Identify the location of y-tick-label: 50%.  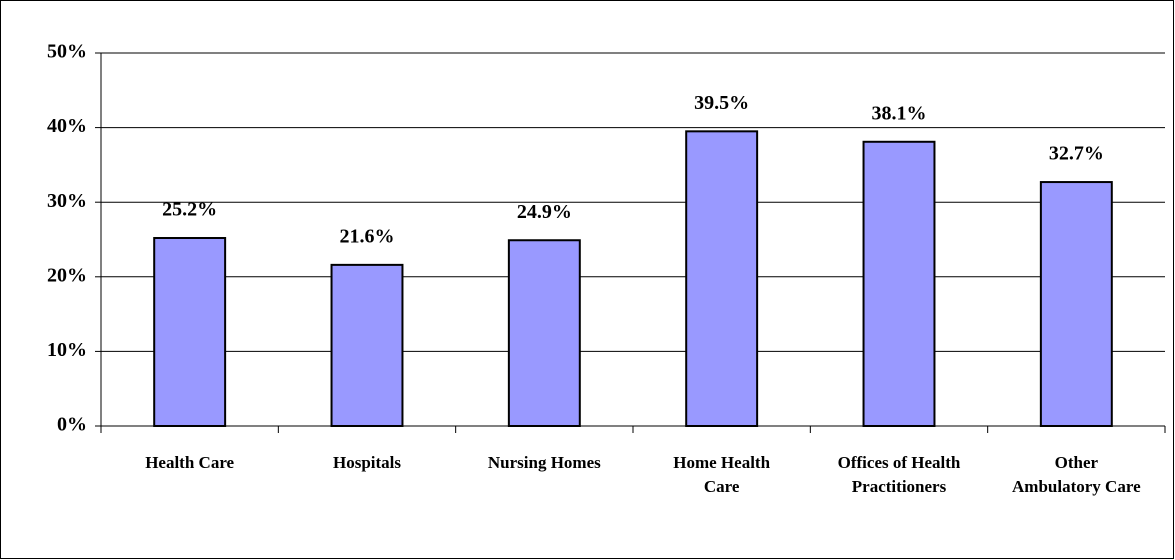
(67, 52).